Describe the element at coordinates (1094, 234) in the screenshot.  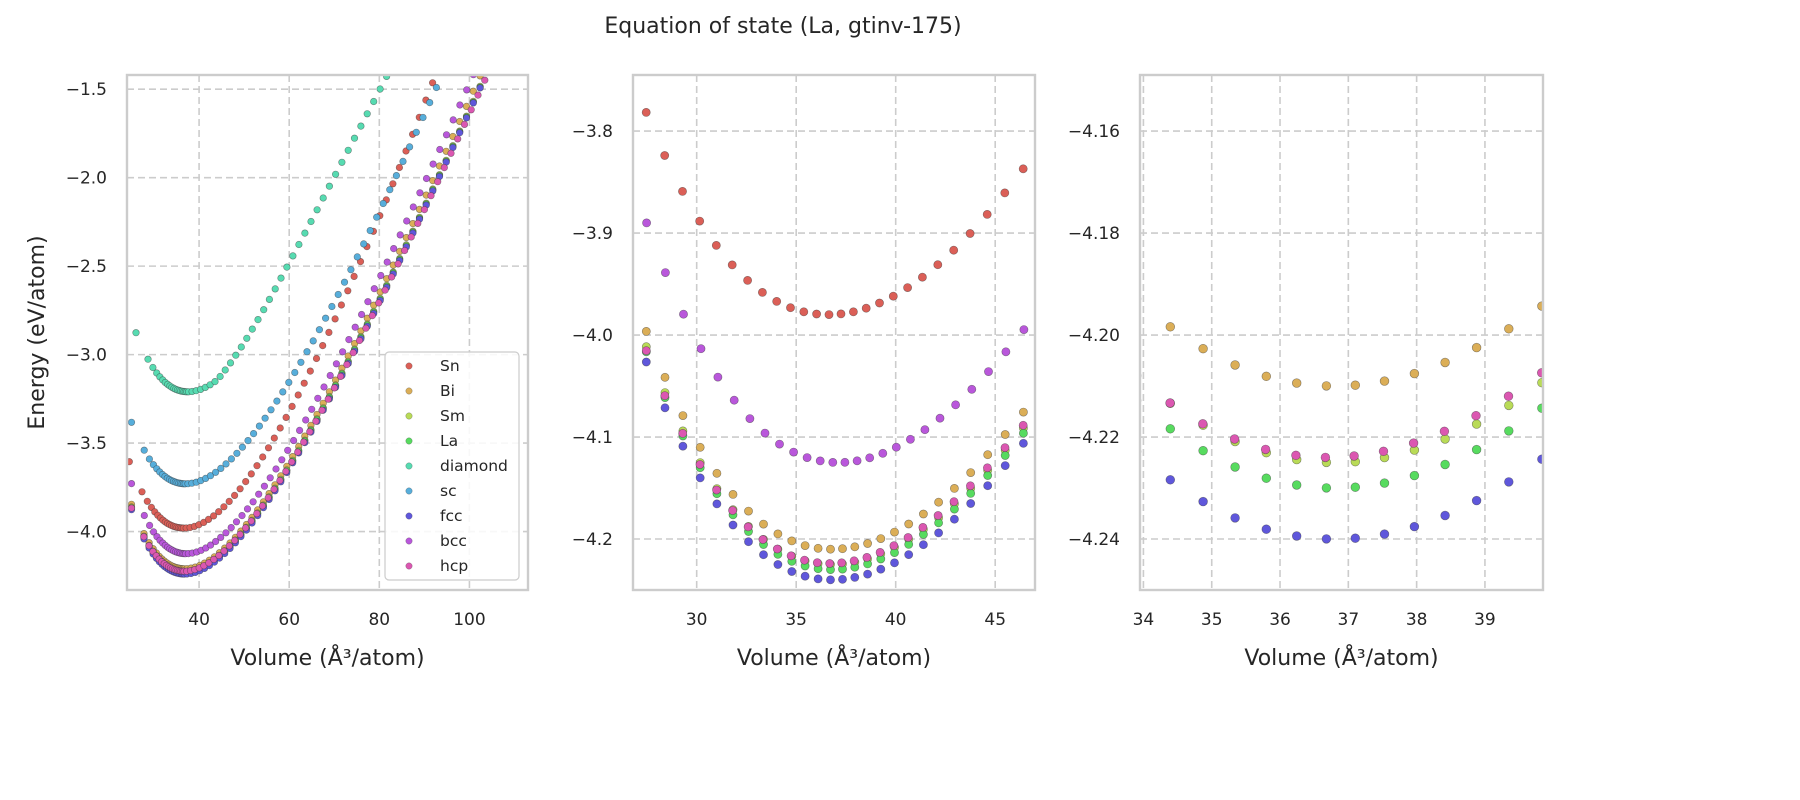
I see `y-tick-label: −4.18` at that location.